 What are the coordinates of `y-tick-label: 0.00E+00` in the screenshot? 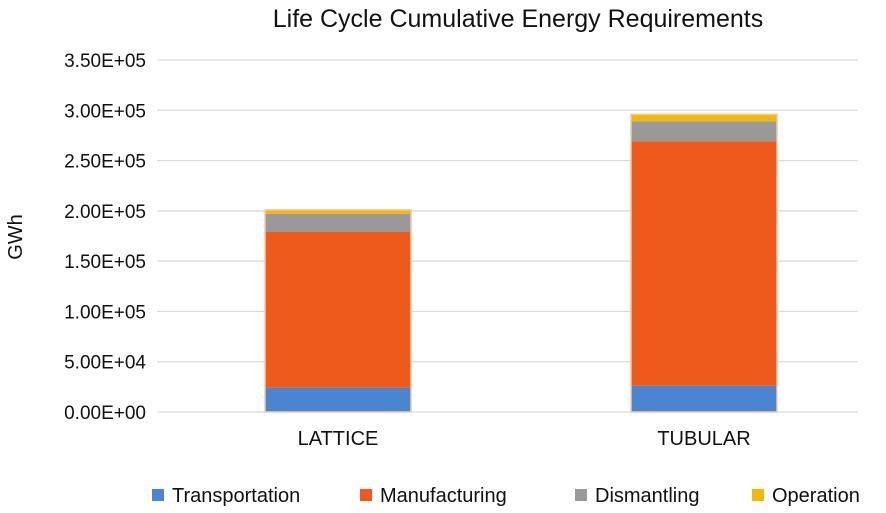 It's located at (105, 413).